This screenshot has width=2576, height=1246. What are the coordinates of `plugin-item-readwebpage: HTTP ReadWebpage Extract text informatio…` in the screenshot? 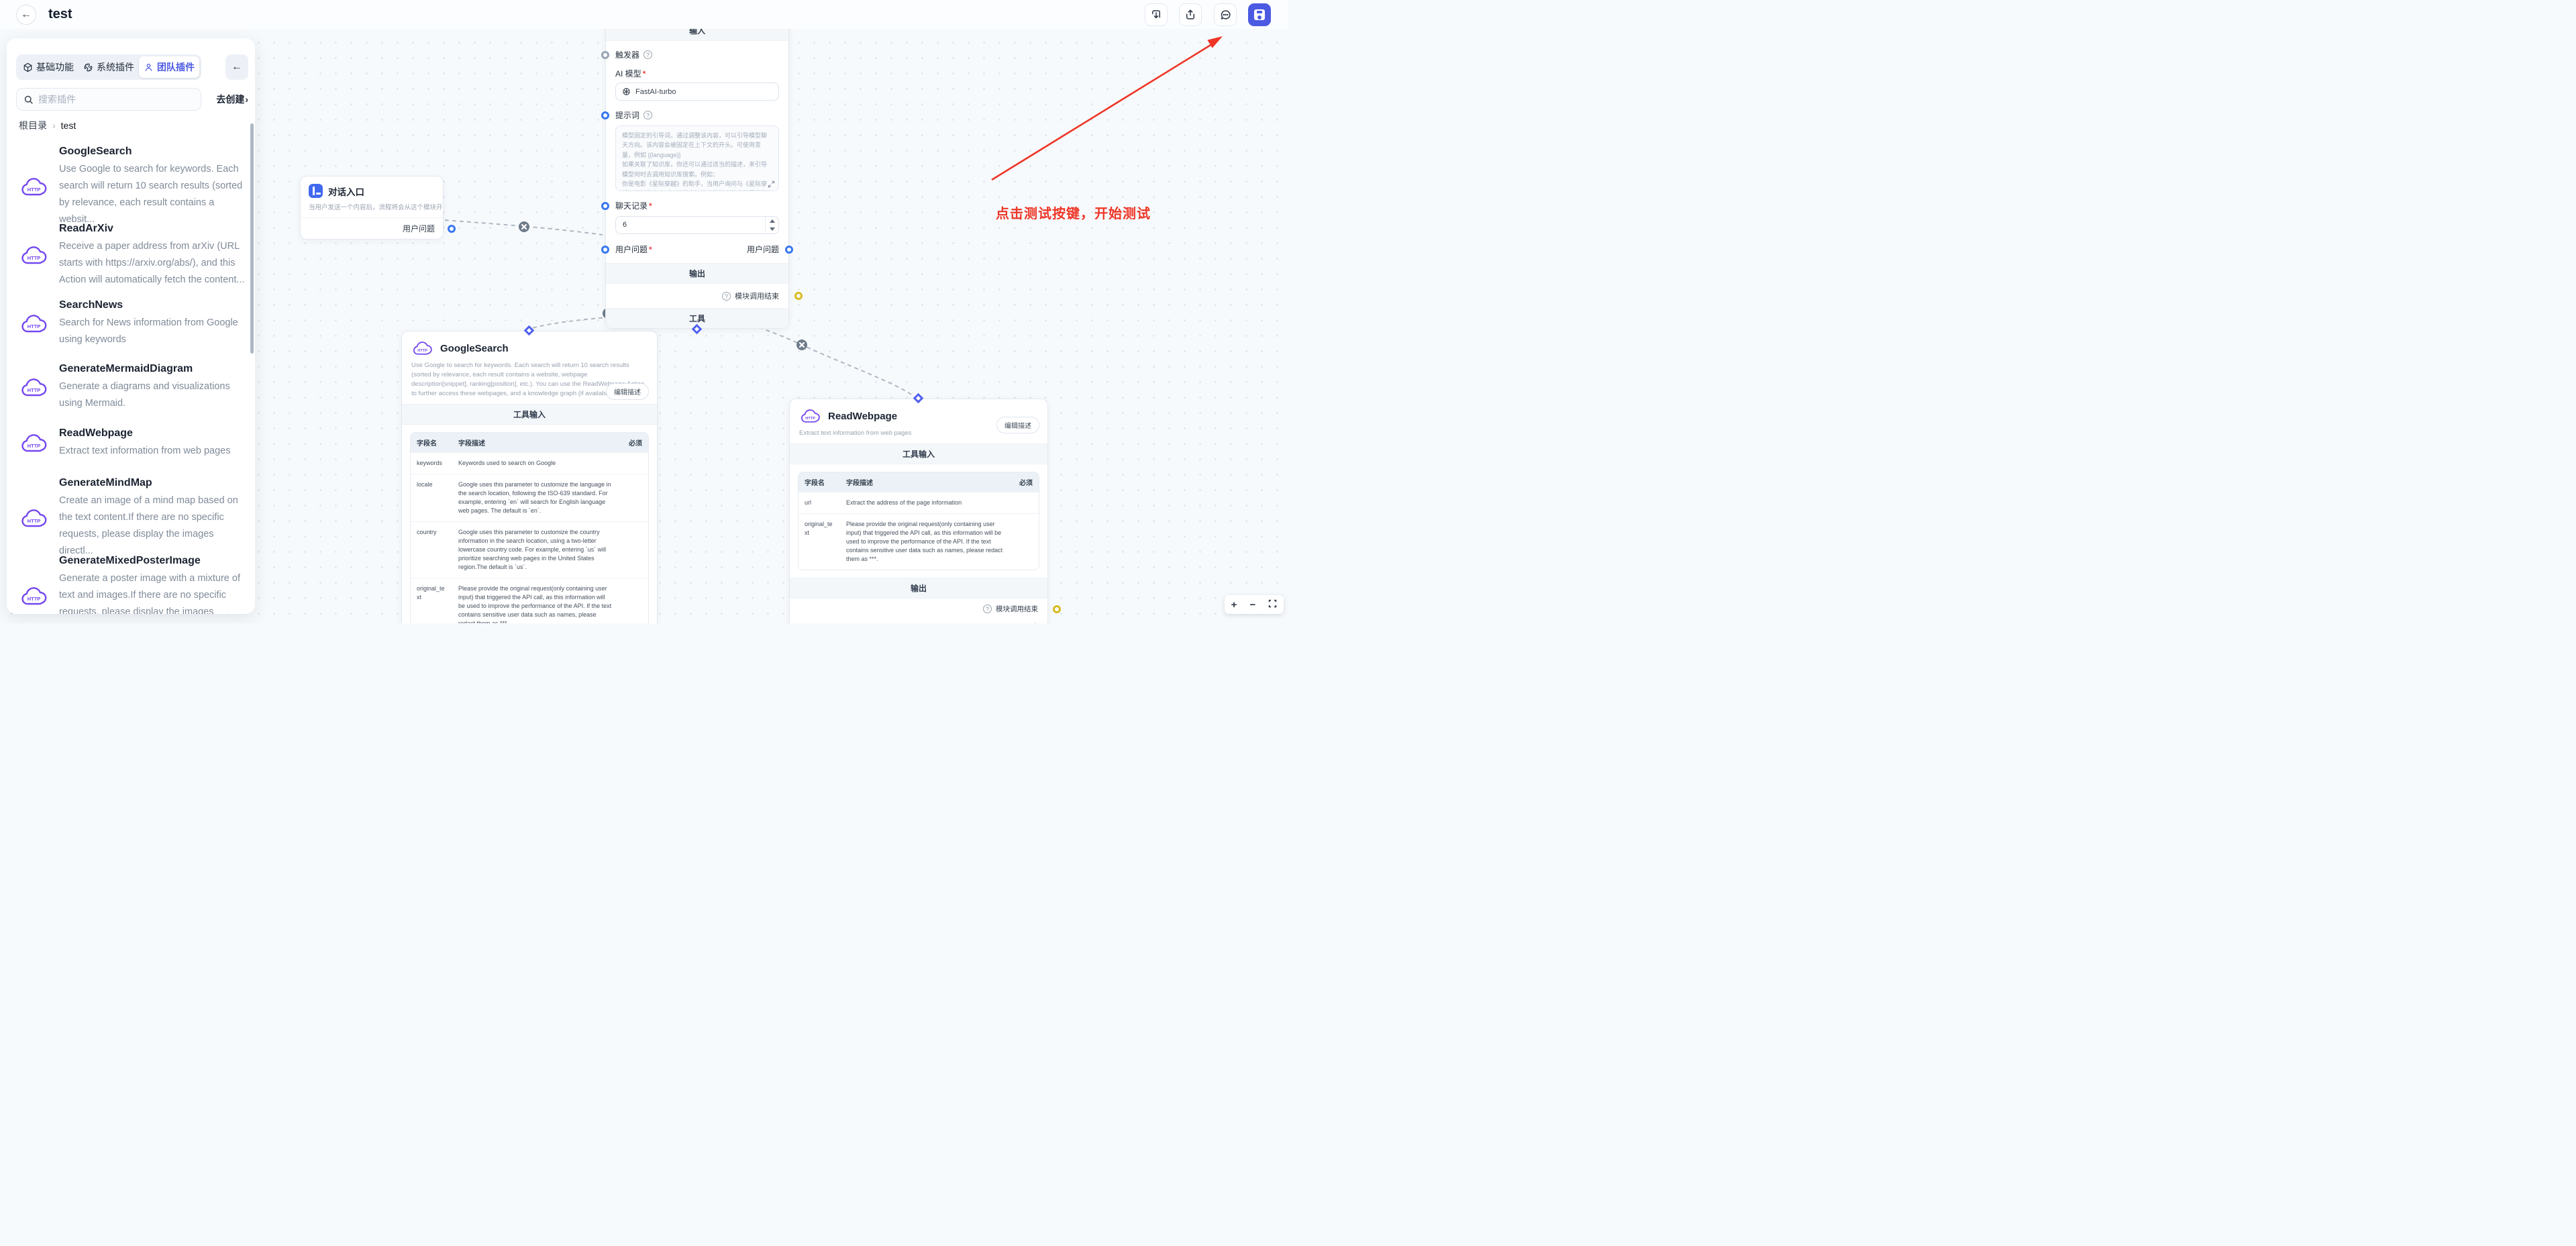 It's located at (131, 443).